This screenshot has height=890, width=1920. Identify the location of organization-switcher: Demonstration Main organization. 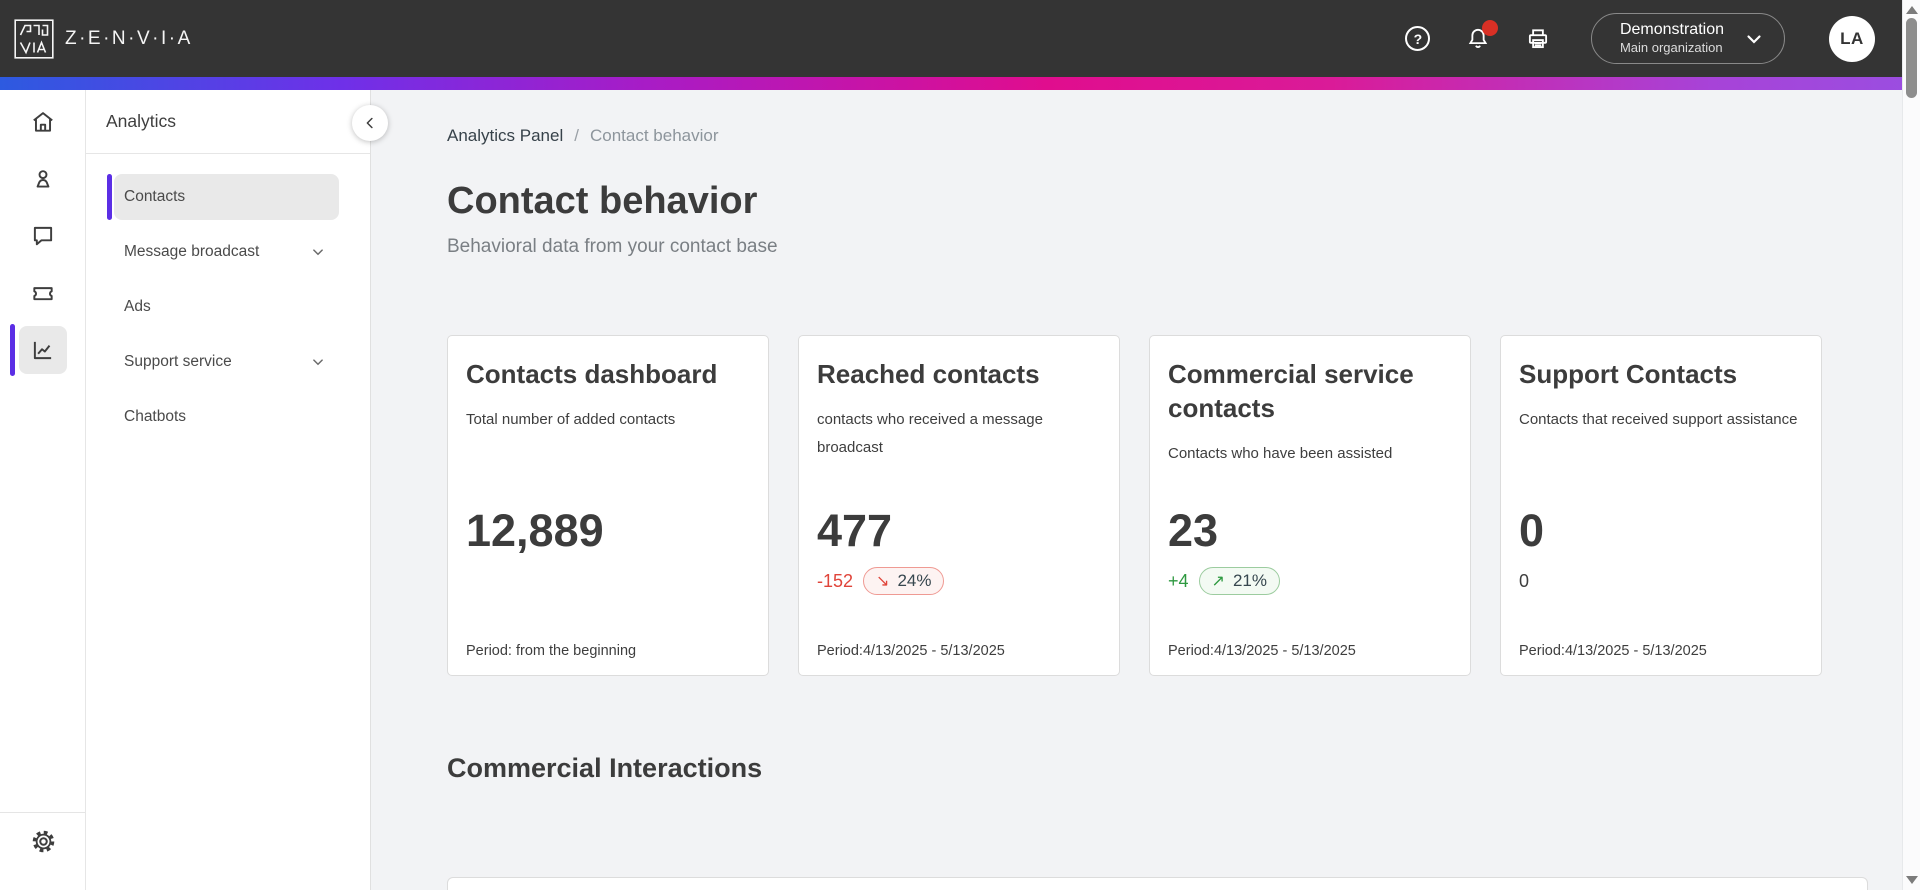
(1687, 38).